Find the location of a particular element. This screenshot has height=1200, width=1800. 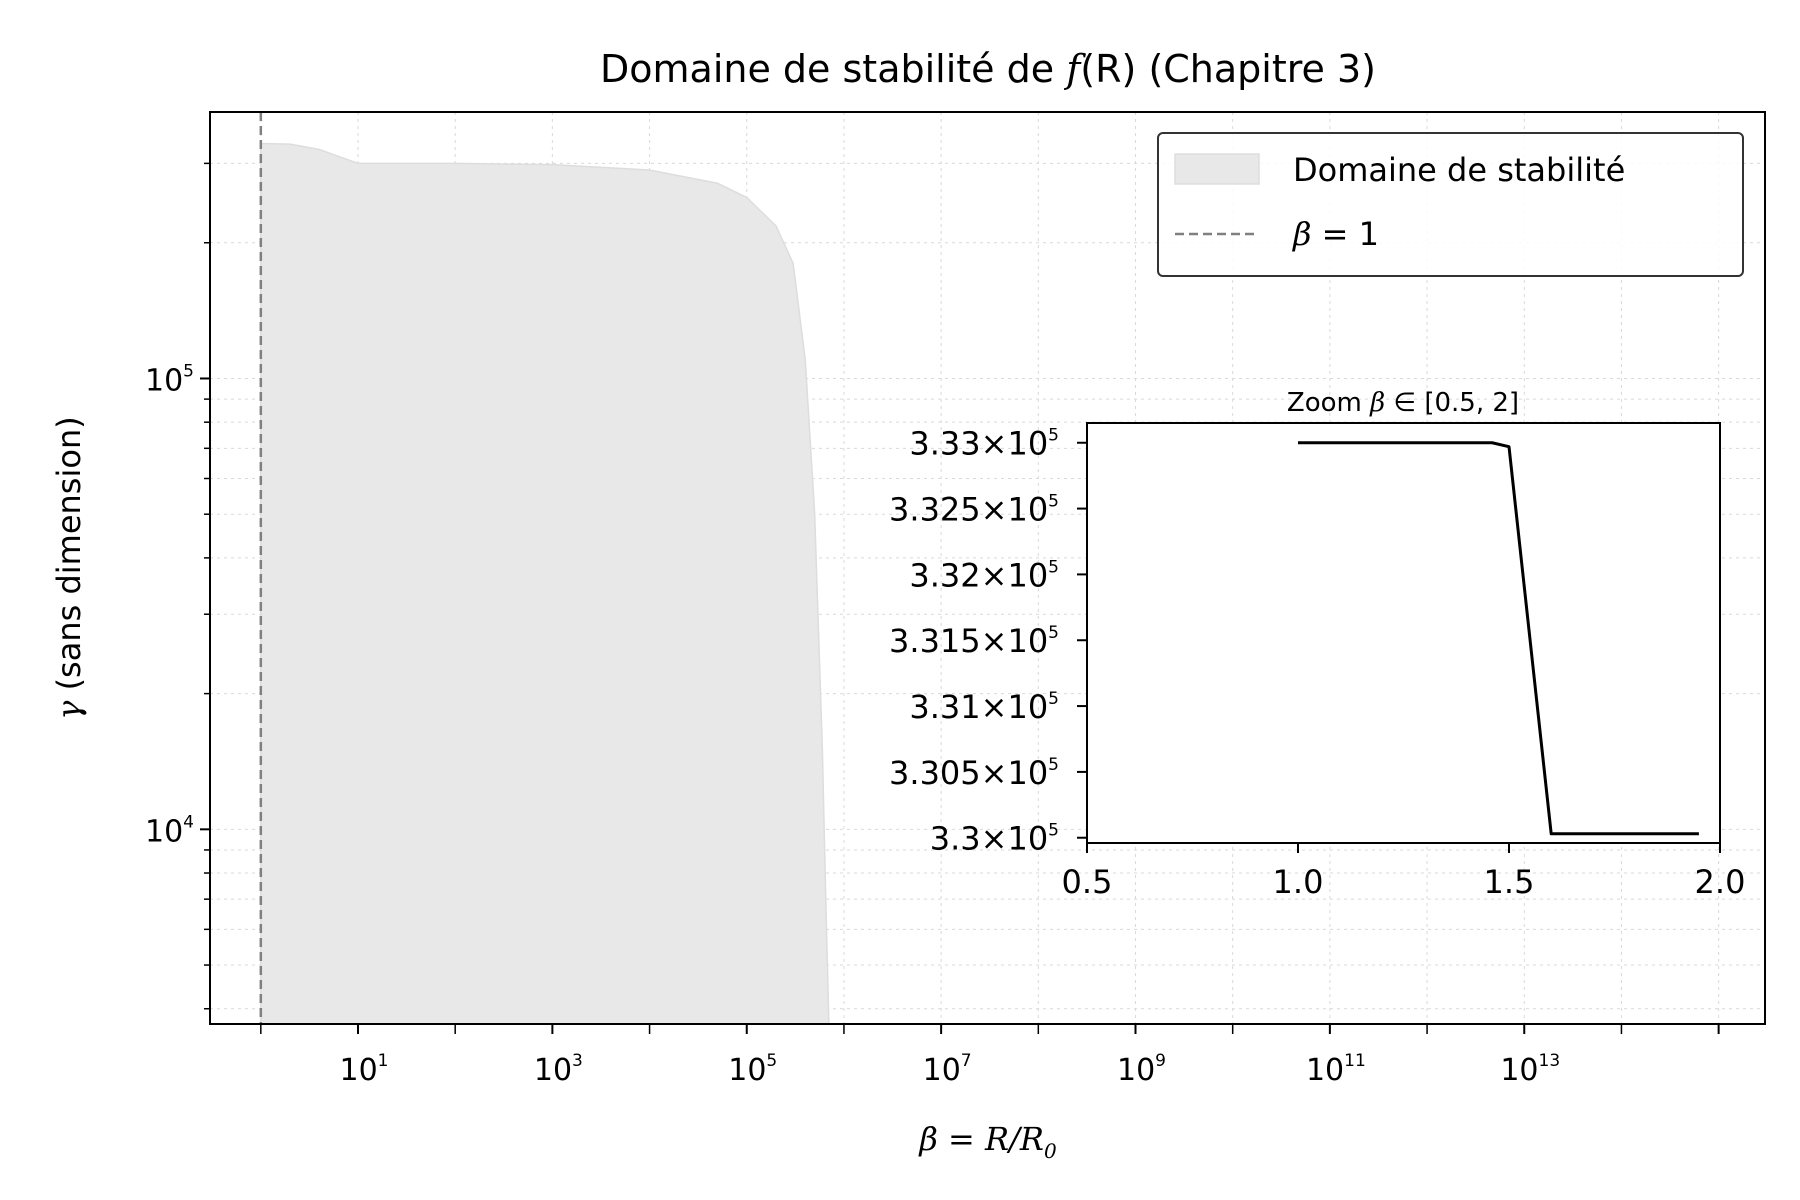

legend-label-beta: β = 1 is located at coordinates (1335, 234).